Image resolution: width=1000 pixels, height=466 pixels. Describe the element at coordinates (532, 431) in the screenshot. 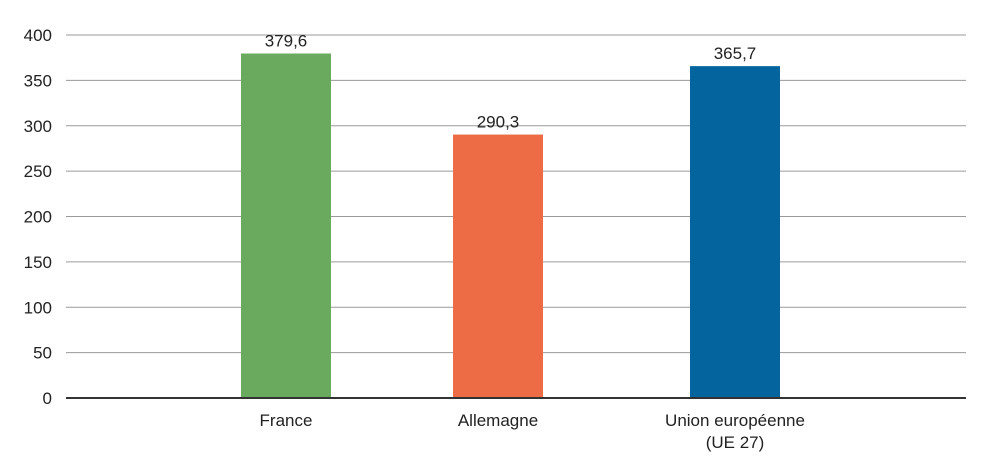

I see `x-axis-categories: France Allemagne Union européenne (UE 27)` at that location.